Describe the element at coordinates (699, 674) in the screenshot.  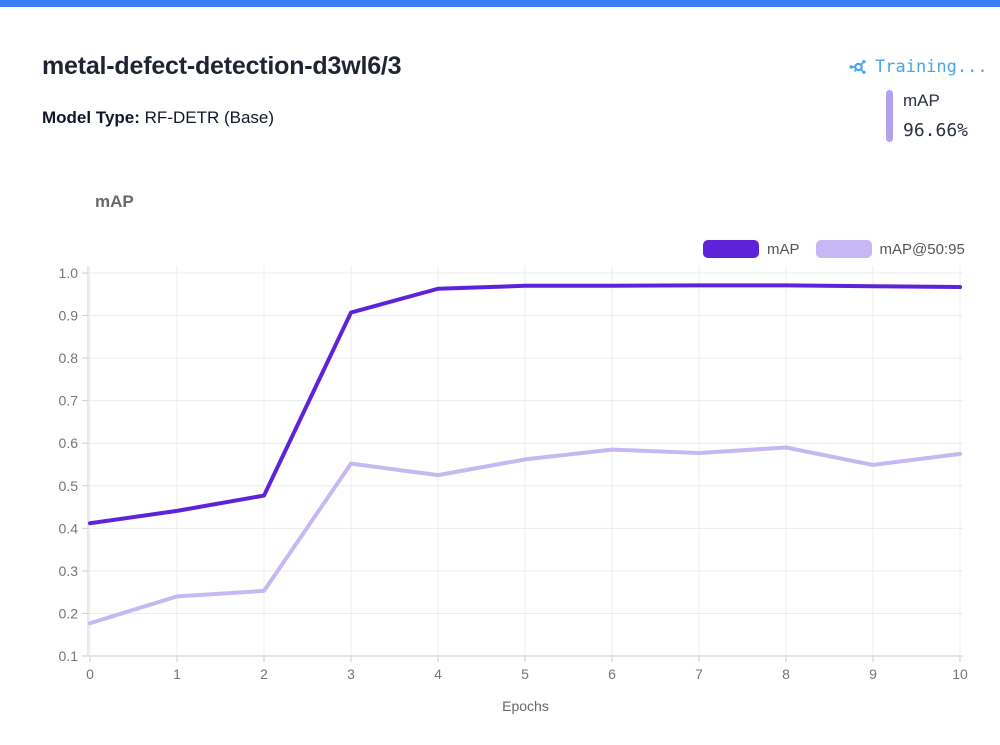
I see `axis-tick-label: 7` at that location.